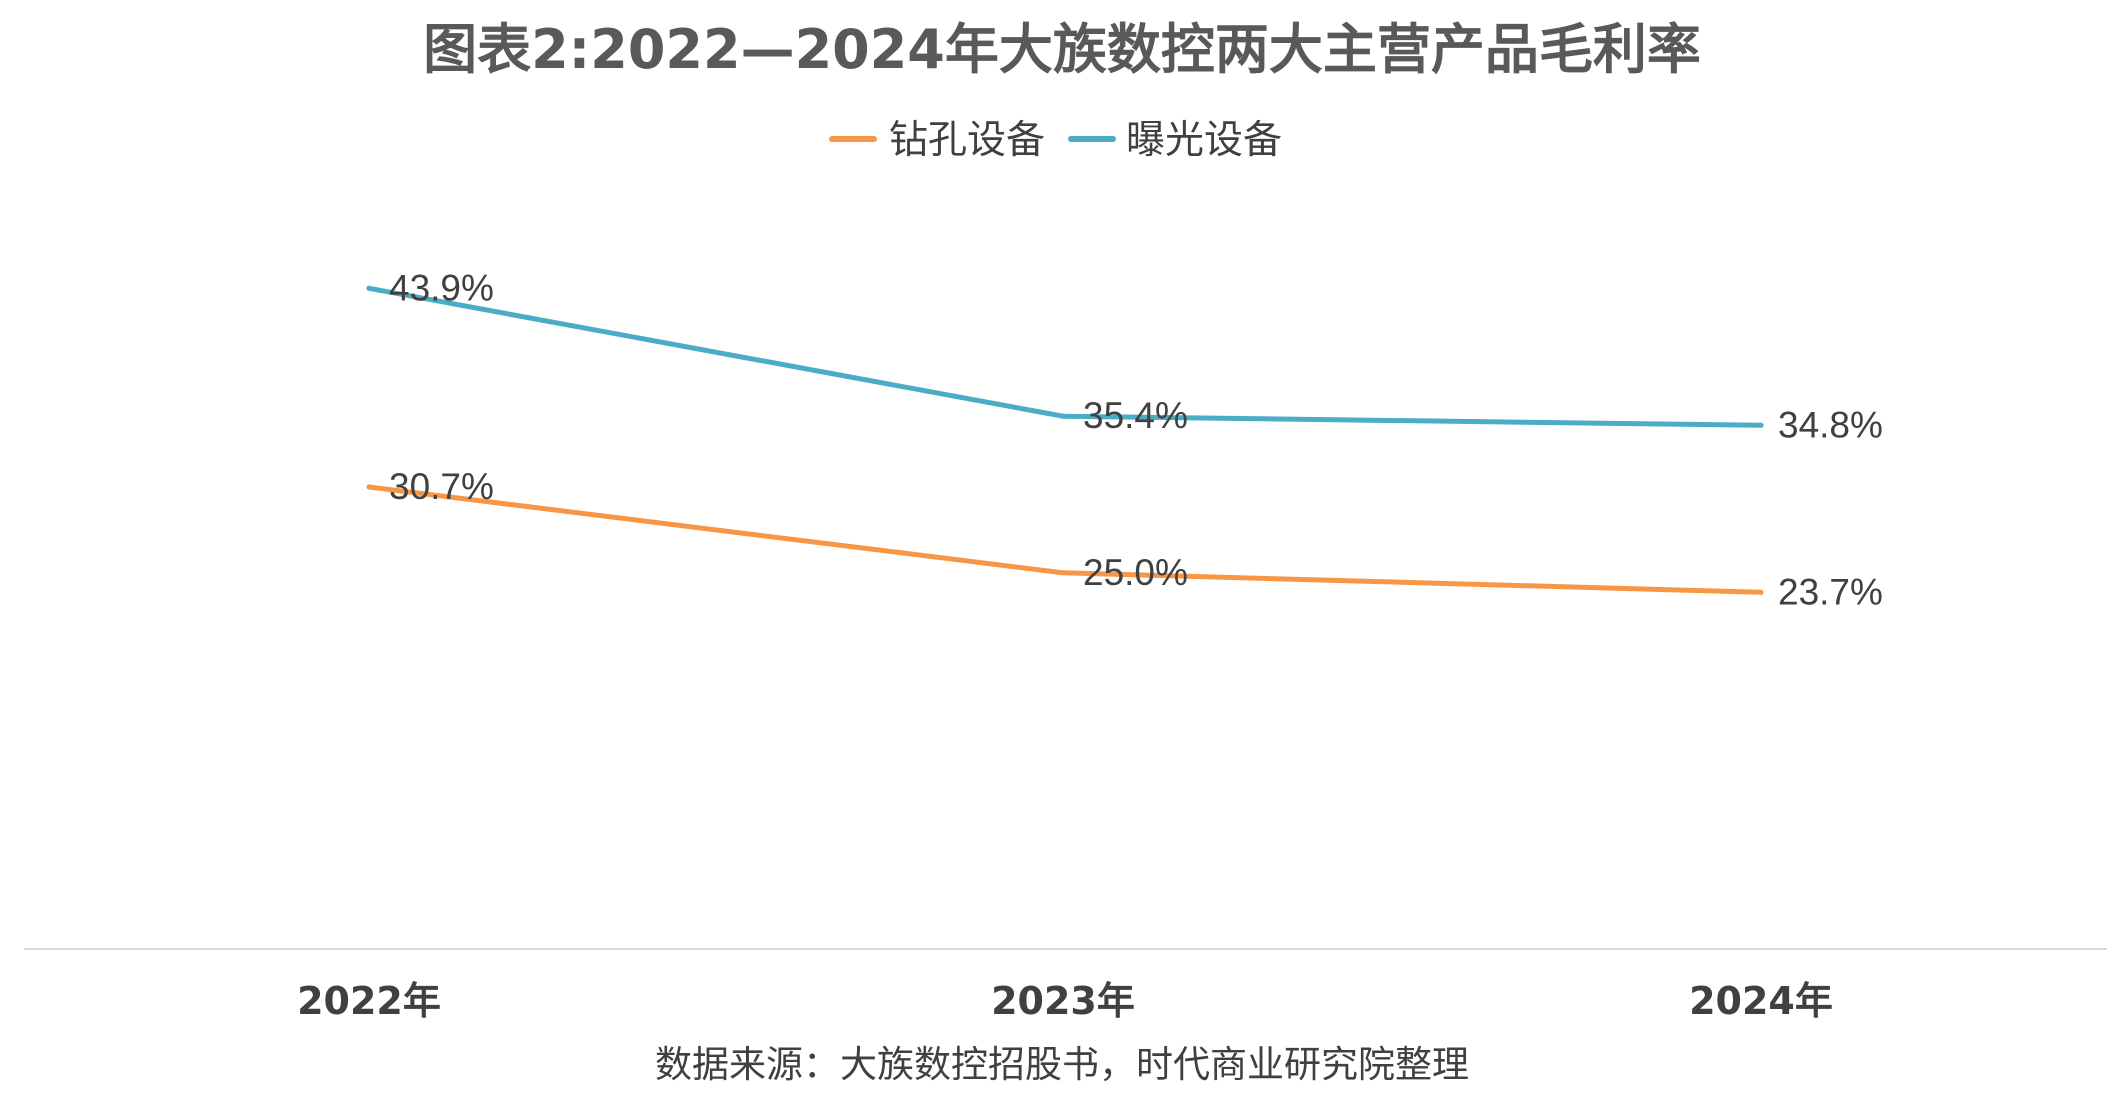  Describe the element at coordinates (369, 1001) in the screenshot. I see `x-tick-label-1: 2022年` at that location.